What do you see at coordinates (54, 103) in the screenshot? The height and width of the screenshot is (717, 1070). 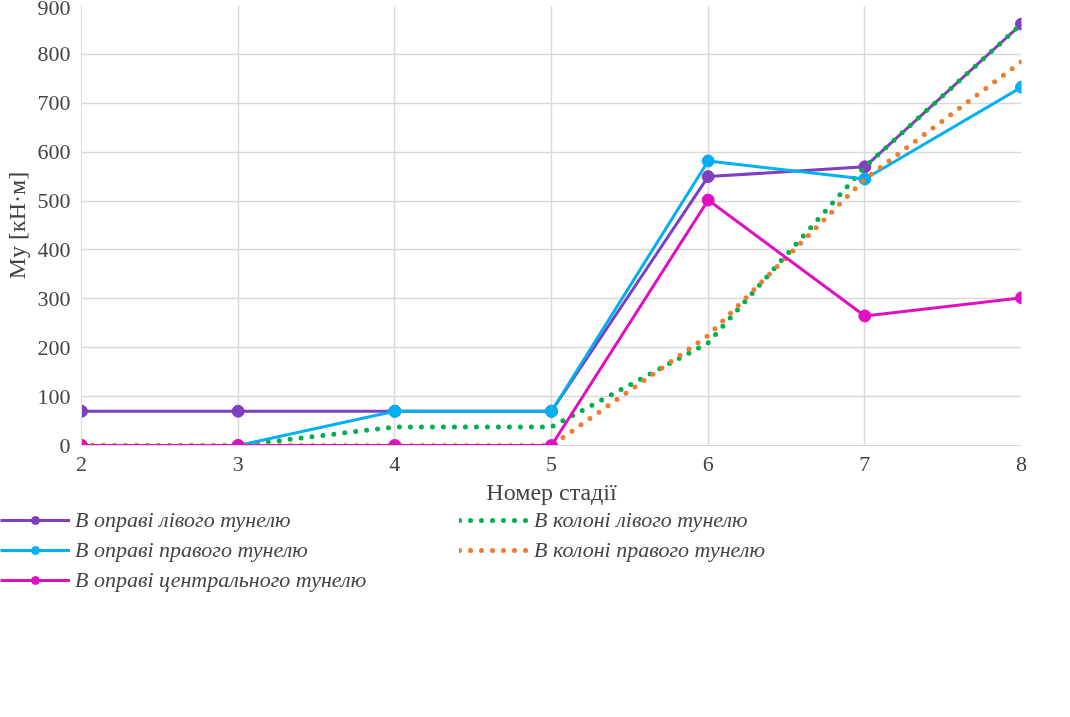 I see `y-tick-label: 700` at bounding box center [54, 103].